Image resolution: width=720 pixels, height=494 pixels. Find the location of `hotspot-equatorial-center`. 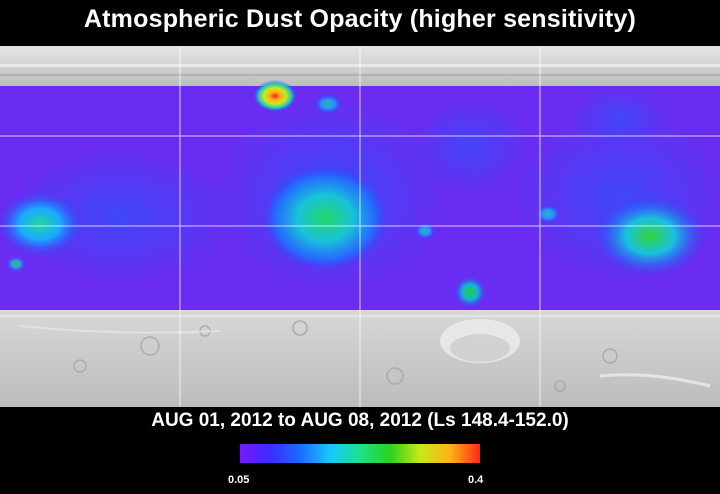

hotspot-equatorial-center is located at coordinates (325, 218).